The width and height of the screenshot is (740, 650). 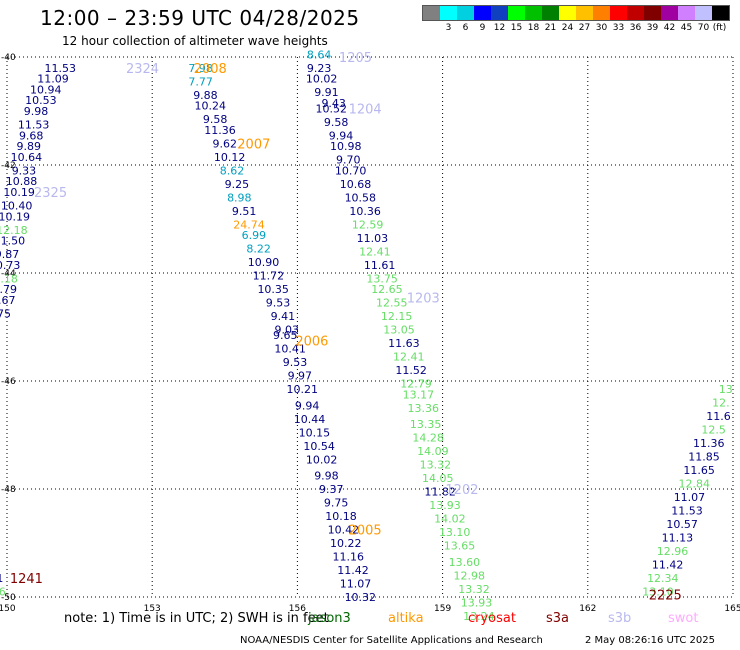 I want to click on wave-height-reading: 10.18, so click(x=341, y=516).